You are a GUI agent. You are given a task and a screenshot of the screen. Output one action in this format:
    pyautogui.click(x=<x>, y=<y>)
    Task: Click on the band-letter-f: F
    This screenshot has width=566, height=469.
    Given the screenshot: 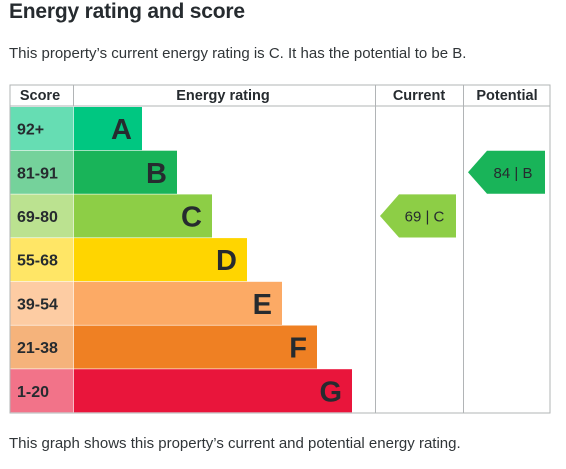 What is the action you would take?
    pyautogui.click(x=298, y=349)
    